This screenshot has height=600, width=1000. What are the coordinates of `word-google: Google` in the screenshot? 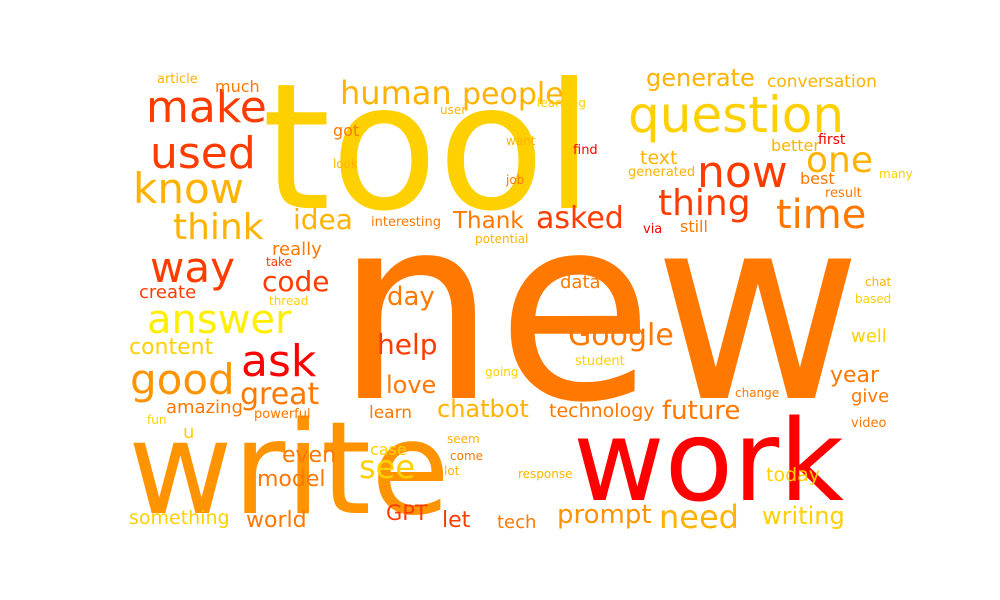 It's located at (621, 335).